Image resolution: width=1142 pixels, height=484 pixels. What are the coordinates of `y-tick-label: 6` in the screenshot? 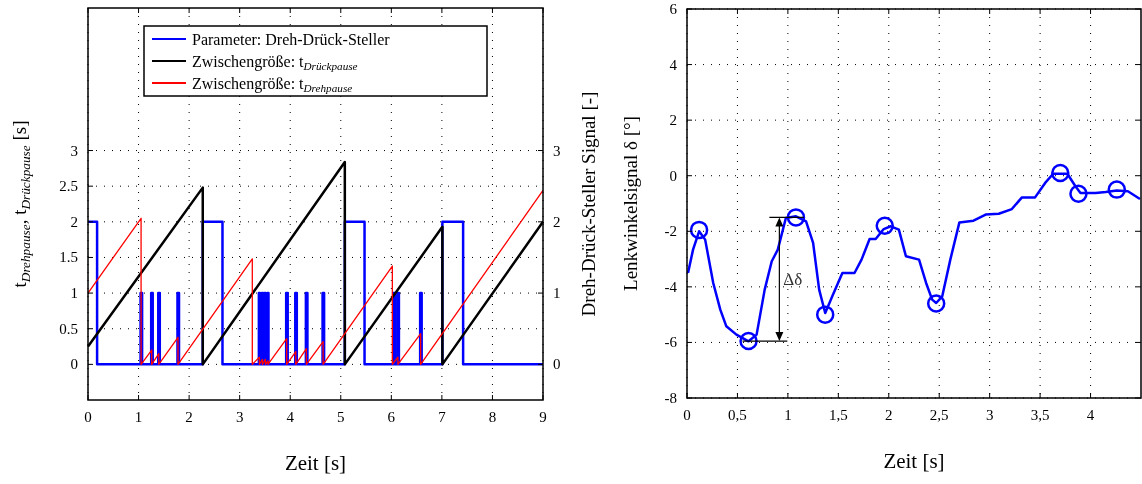 It's located at (673, 9).